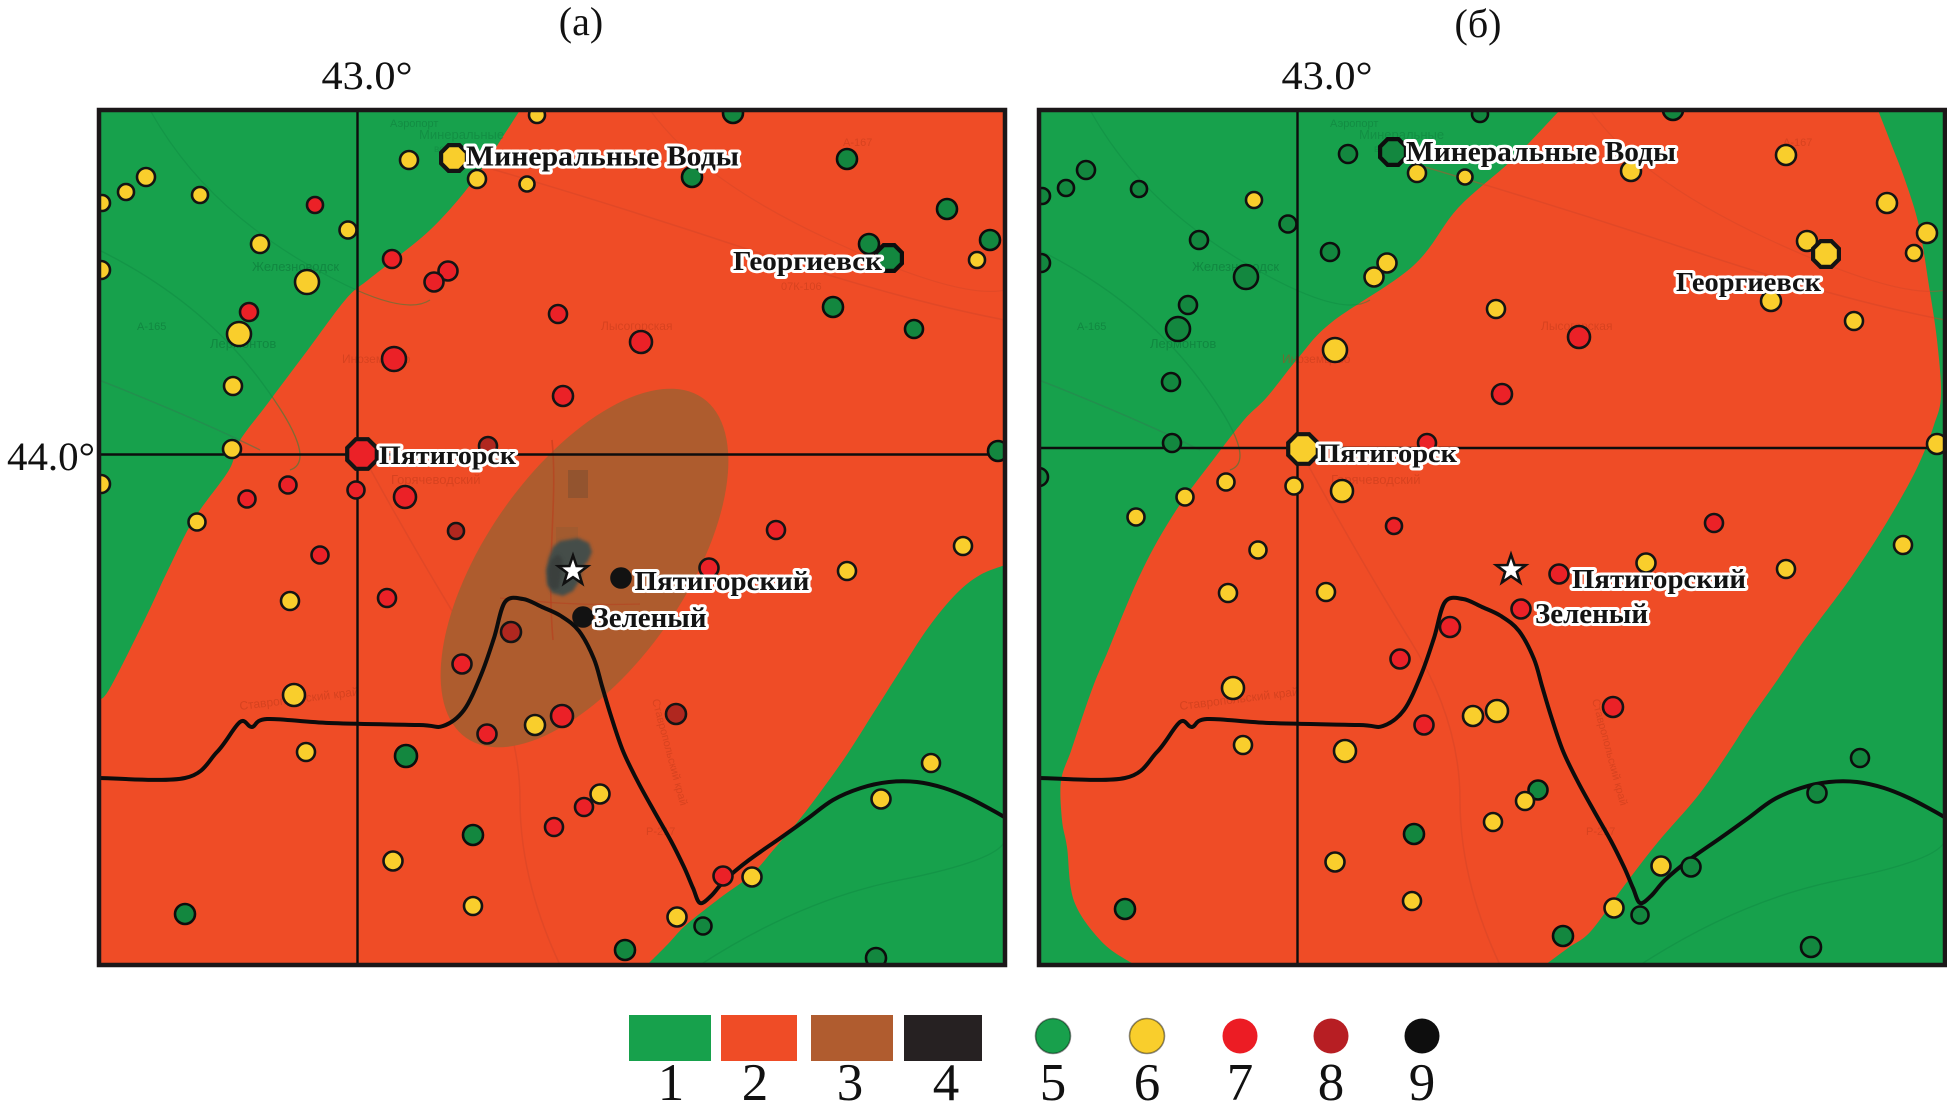  What do you see at coordinates (671, 1080) in the screenshot?
I see `svg-text: 1` at bounding box center [671, 1080].